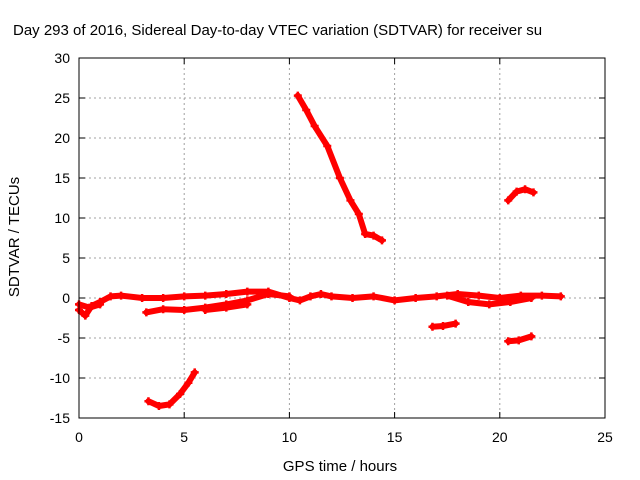 Image resolution: width=640 pixels, height=480 pixels. What do you see at coordinates (60, 378) in the screenshot?
I see `y-tick-label: -10` at bounding box center [60, 378].